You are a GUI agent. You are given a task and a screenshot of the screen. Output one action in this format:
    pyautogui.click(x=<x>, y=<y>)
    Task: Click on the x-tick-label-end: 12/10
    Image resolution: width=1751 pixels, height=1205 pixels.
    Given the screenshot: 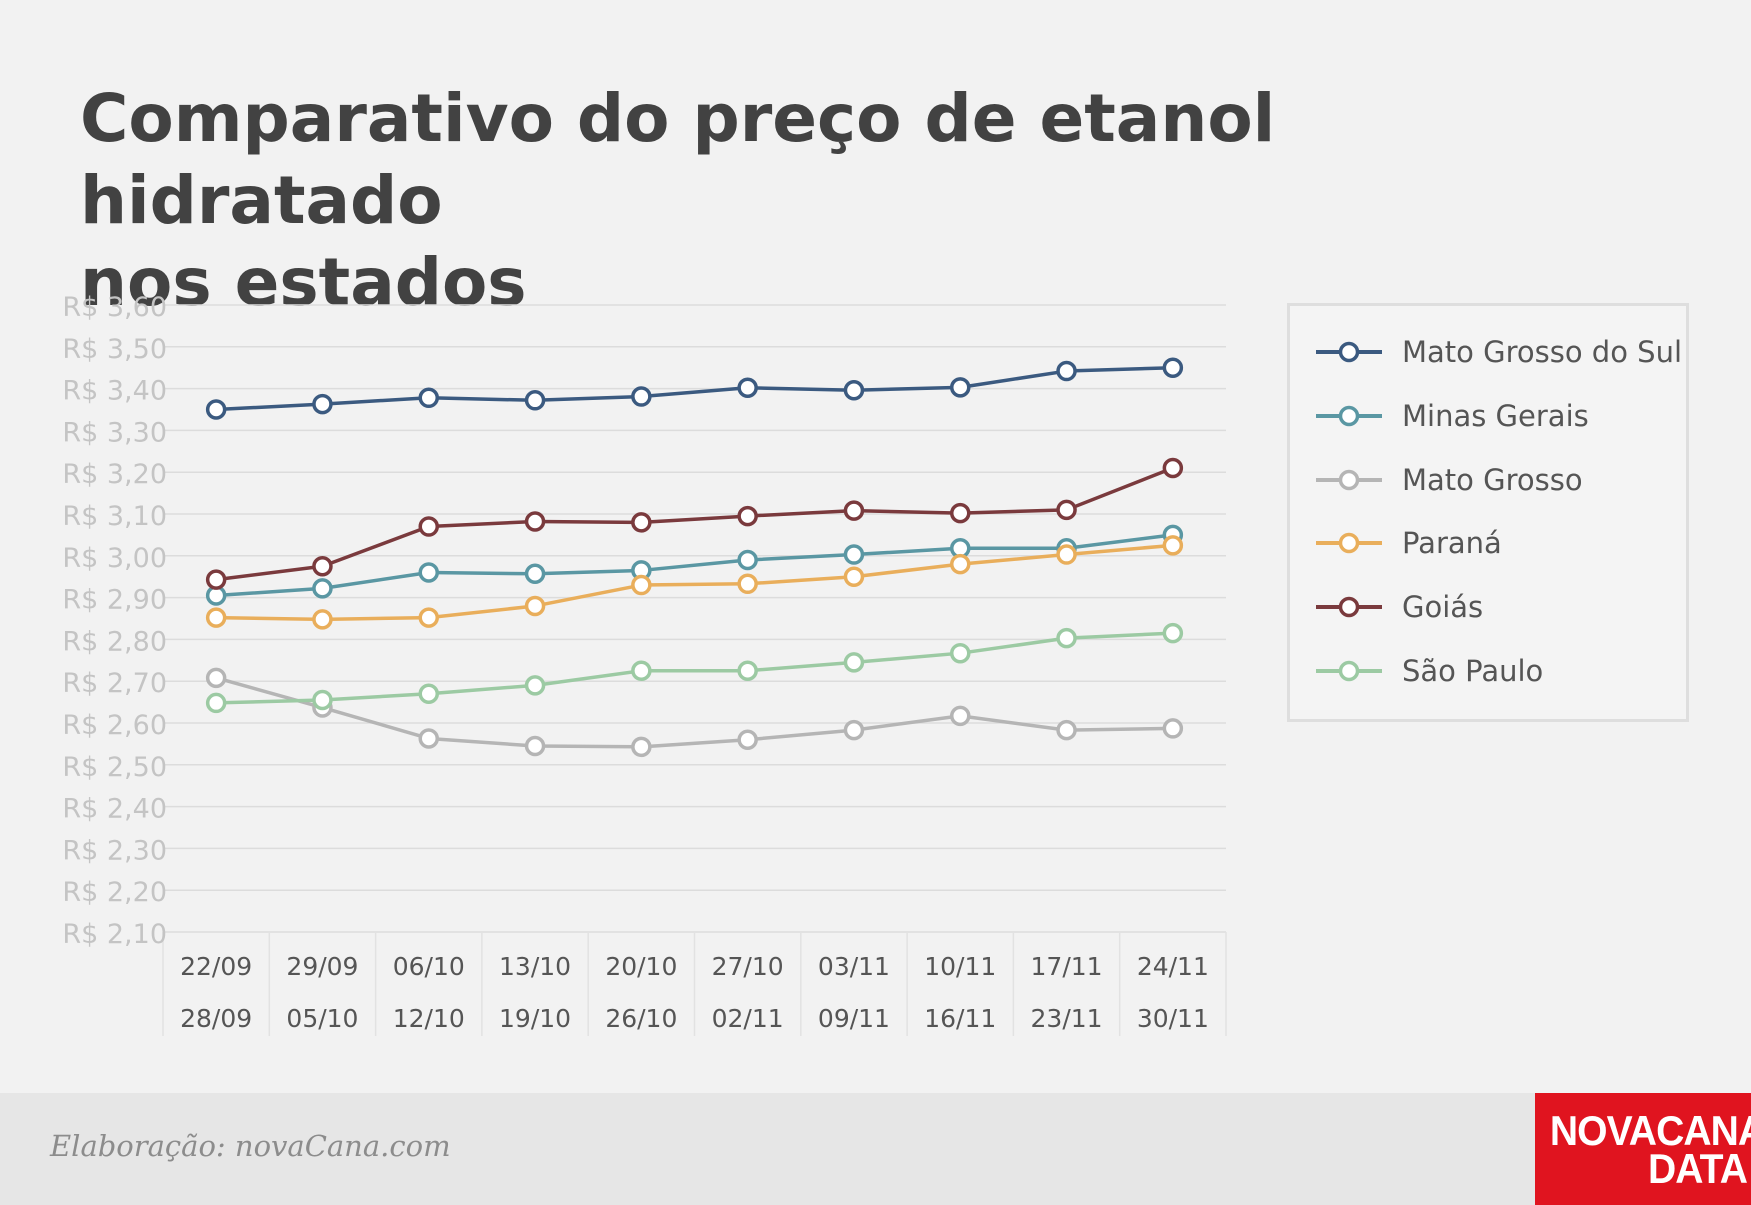 What is the action you would take?
    pyautogui.click(x=429, y=1018)
    